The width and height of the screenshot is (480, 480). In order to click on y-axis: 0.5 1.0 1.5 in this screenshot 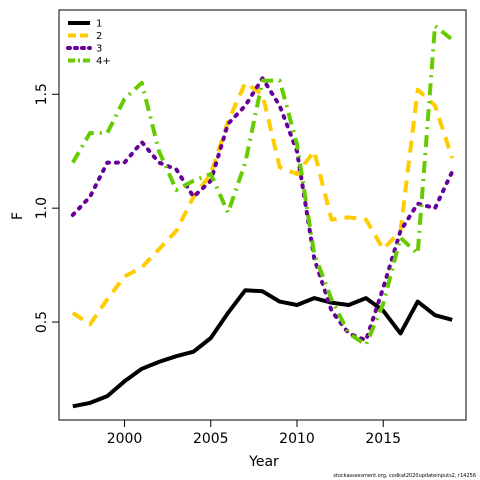, I will do `click(46, 208)`.